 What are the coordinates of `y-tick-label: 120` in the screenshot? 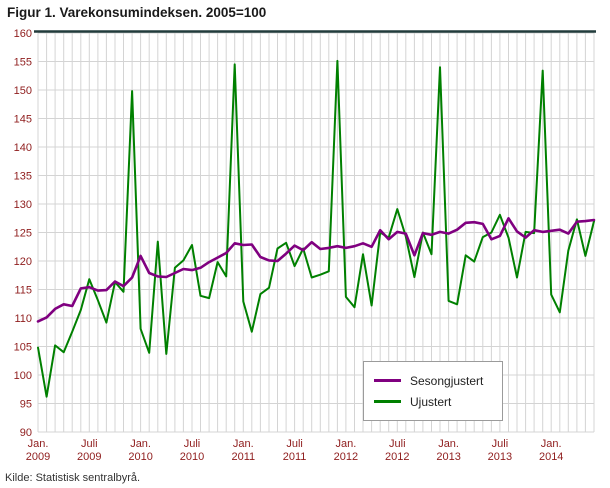 It's located at (23, 262).